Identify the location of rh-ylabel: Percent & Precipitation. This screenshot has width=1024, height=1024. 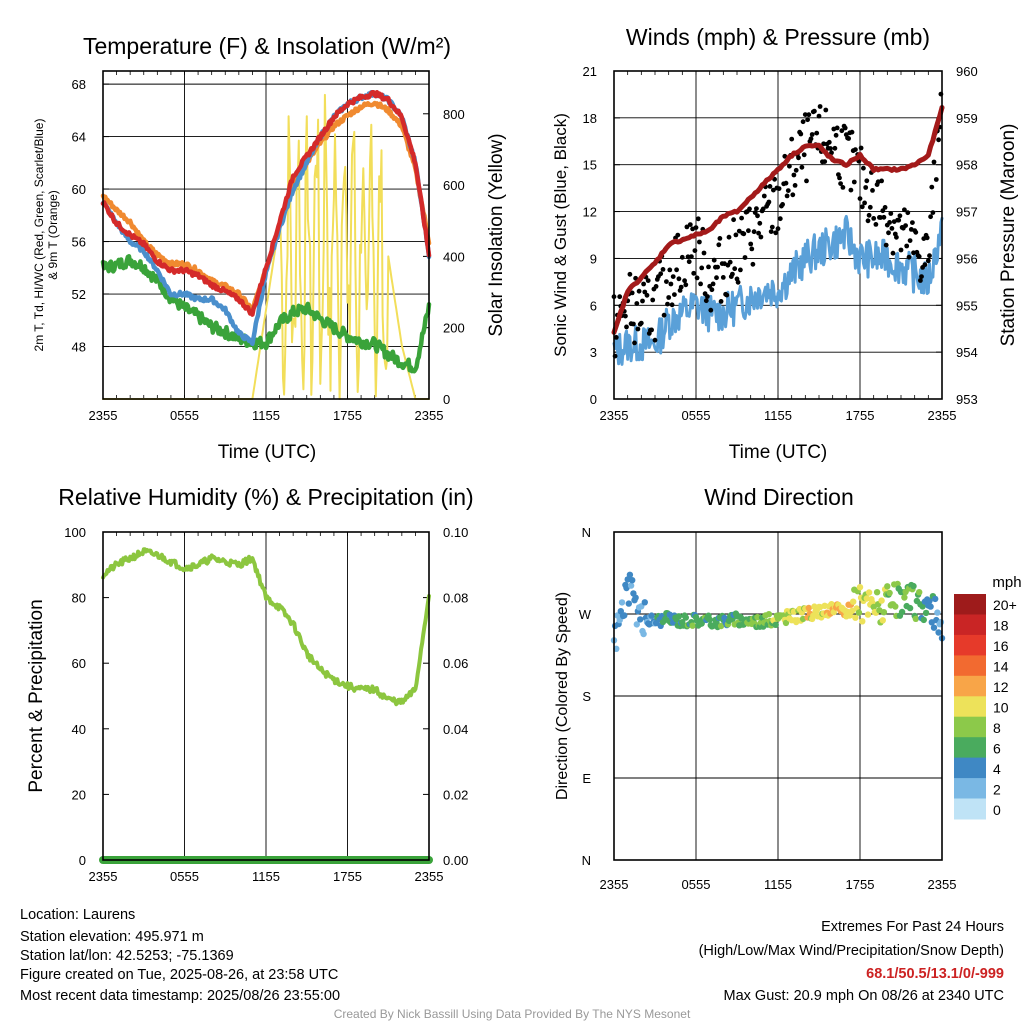
(36, 695).